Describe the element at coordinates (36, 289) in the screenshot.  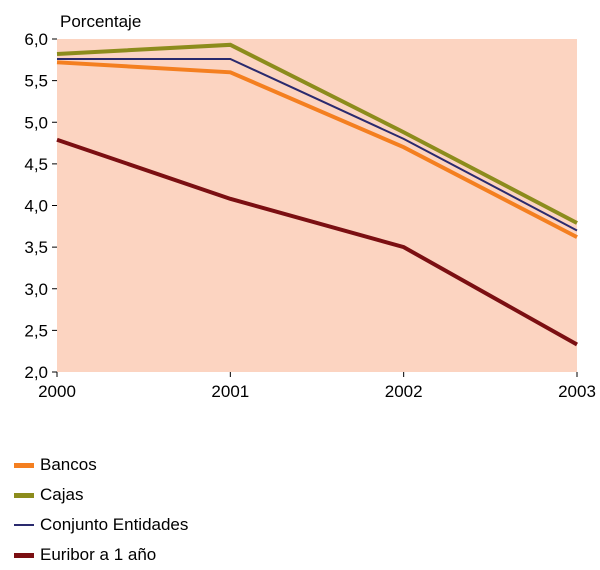
I see `y-tick-label: 3,0` at that location.